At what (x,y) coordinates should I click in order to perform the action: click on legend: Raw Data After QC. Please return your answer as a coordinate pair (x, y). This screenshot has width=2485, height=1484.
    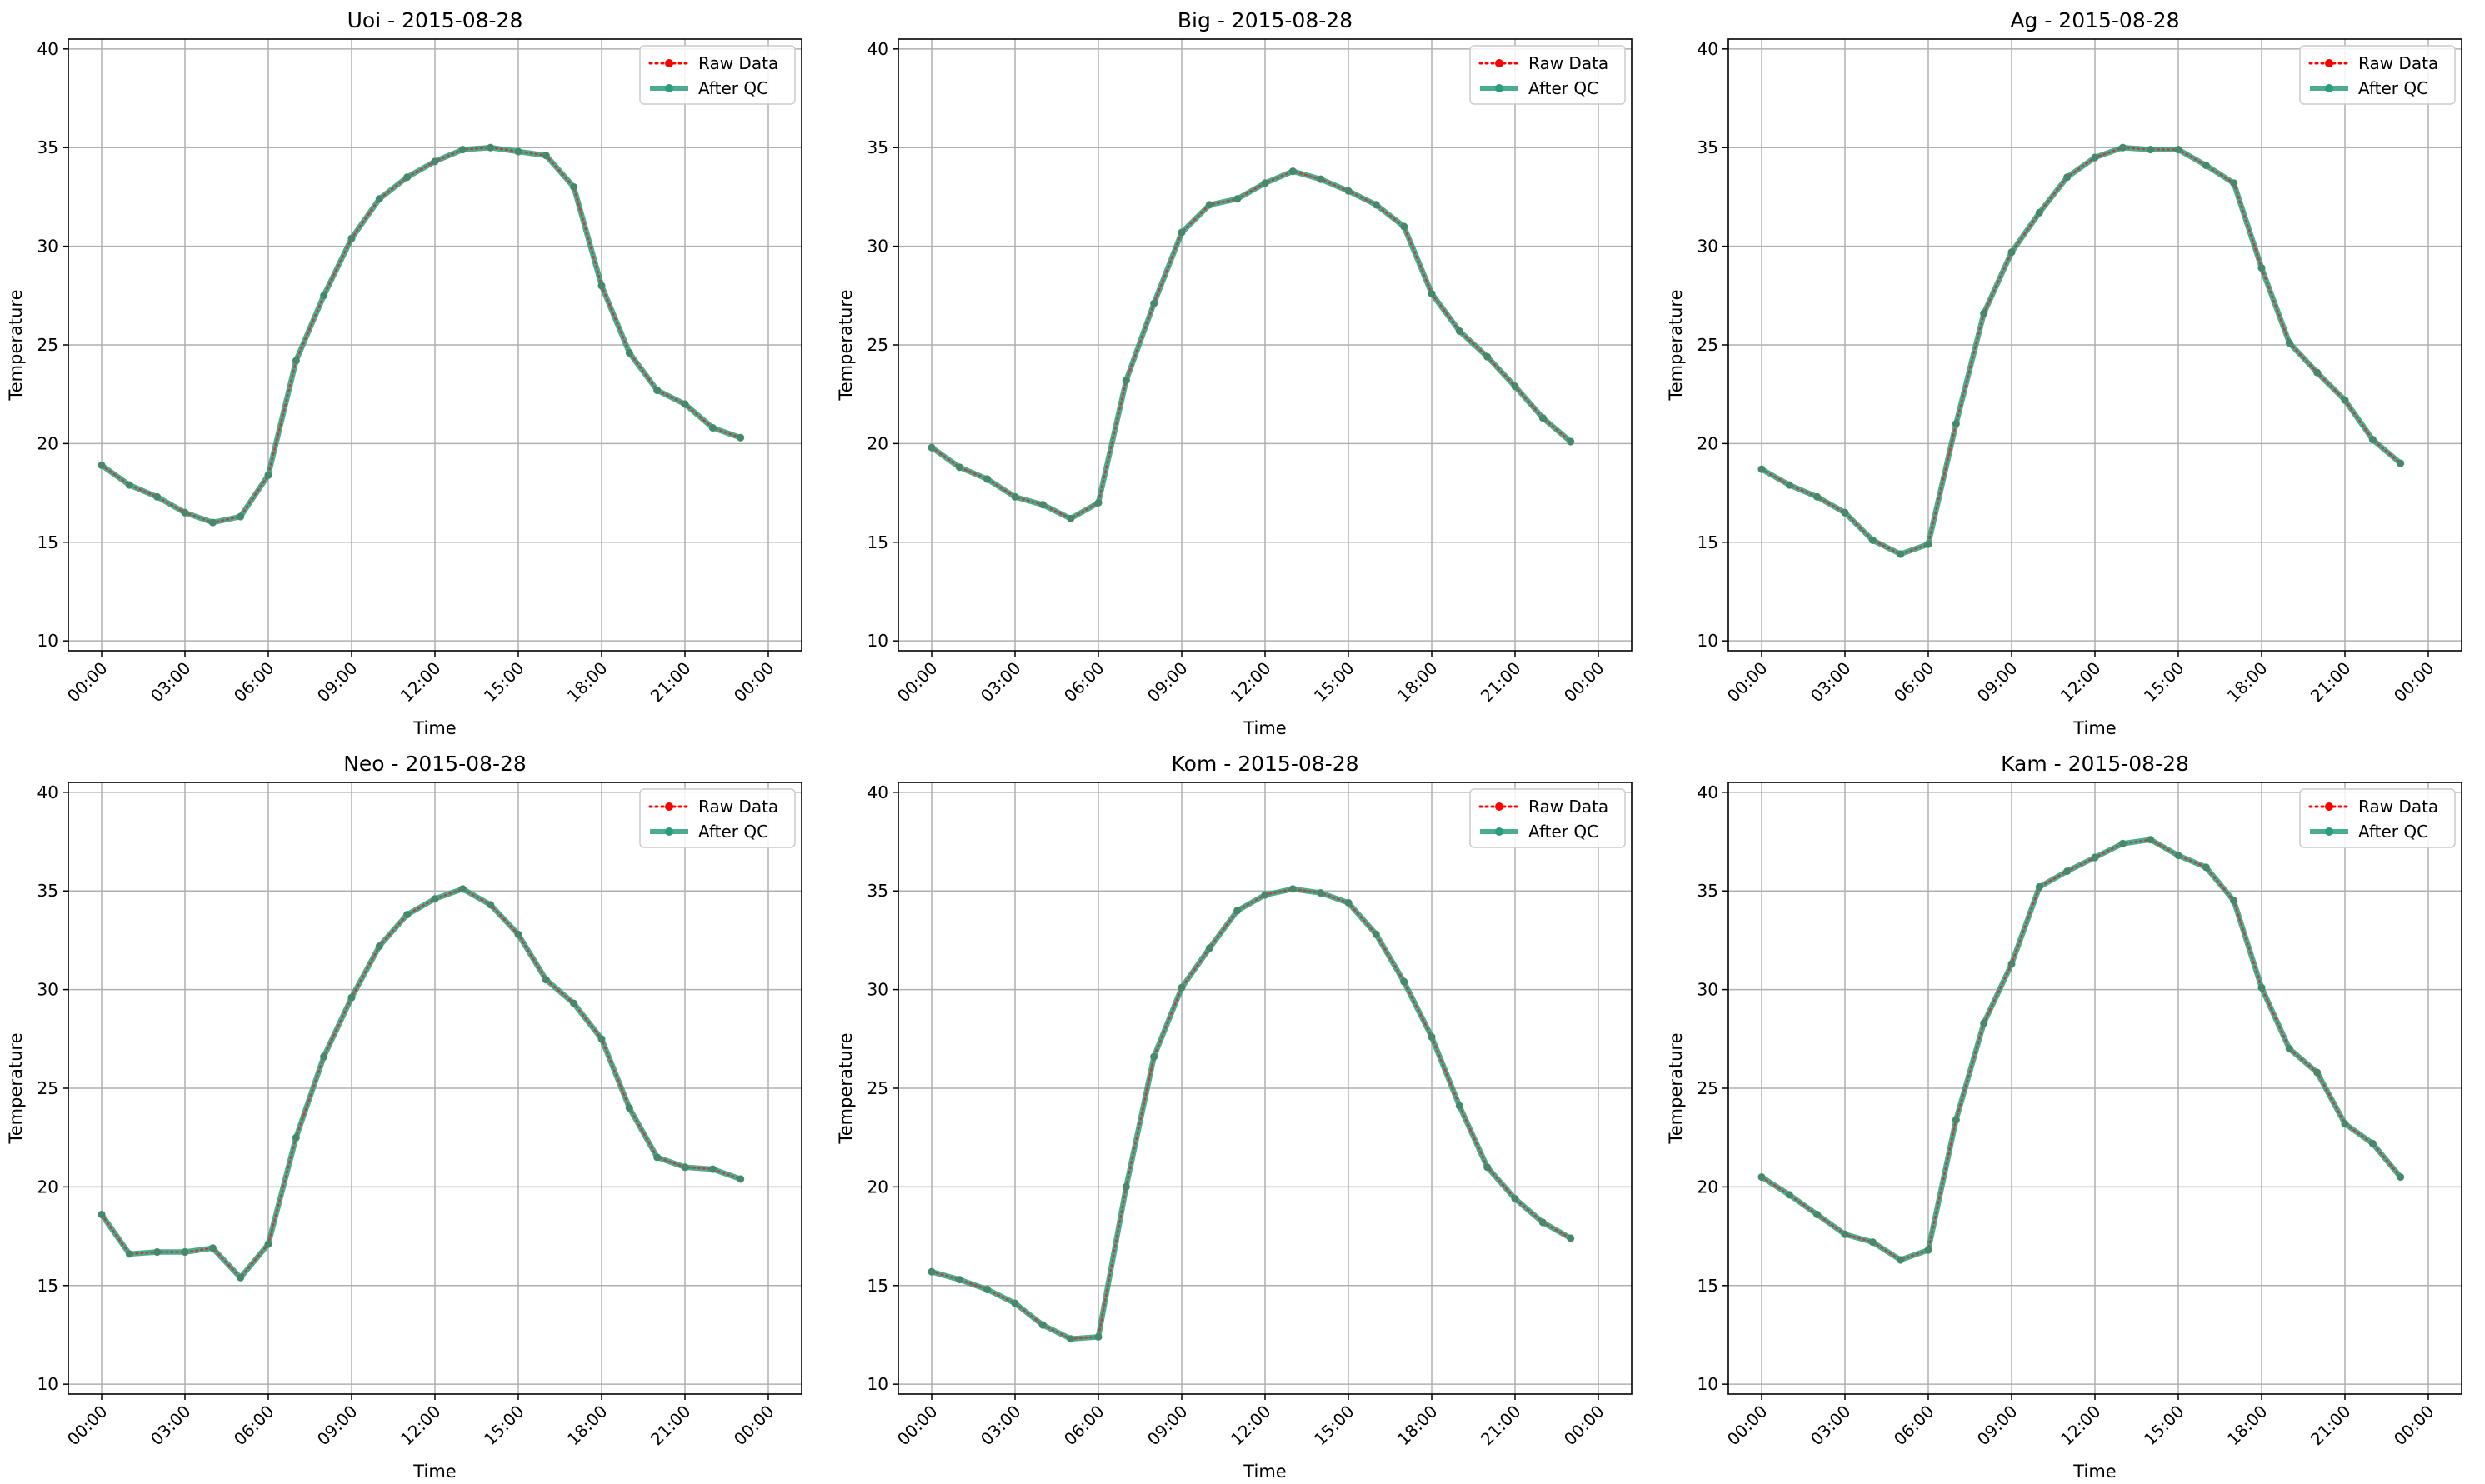
    Looking at the image, I should click on (1547, 75).